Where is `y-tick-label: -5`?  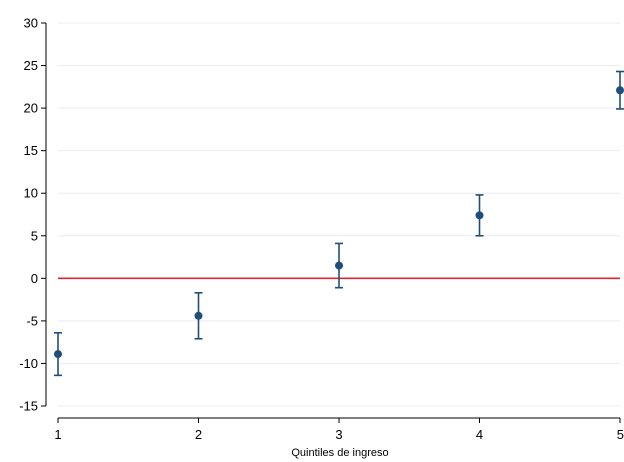 y-tick-label: -5 is located at coordinates (32, 320).